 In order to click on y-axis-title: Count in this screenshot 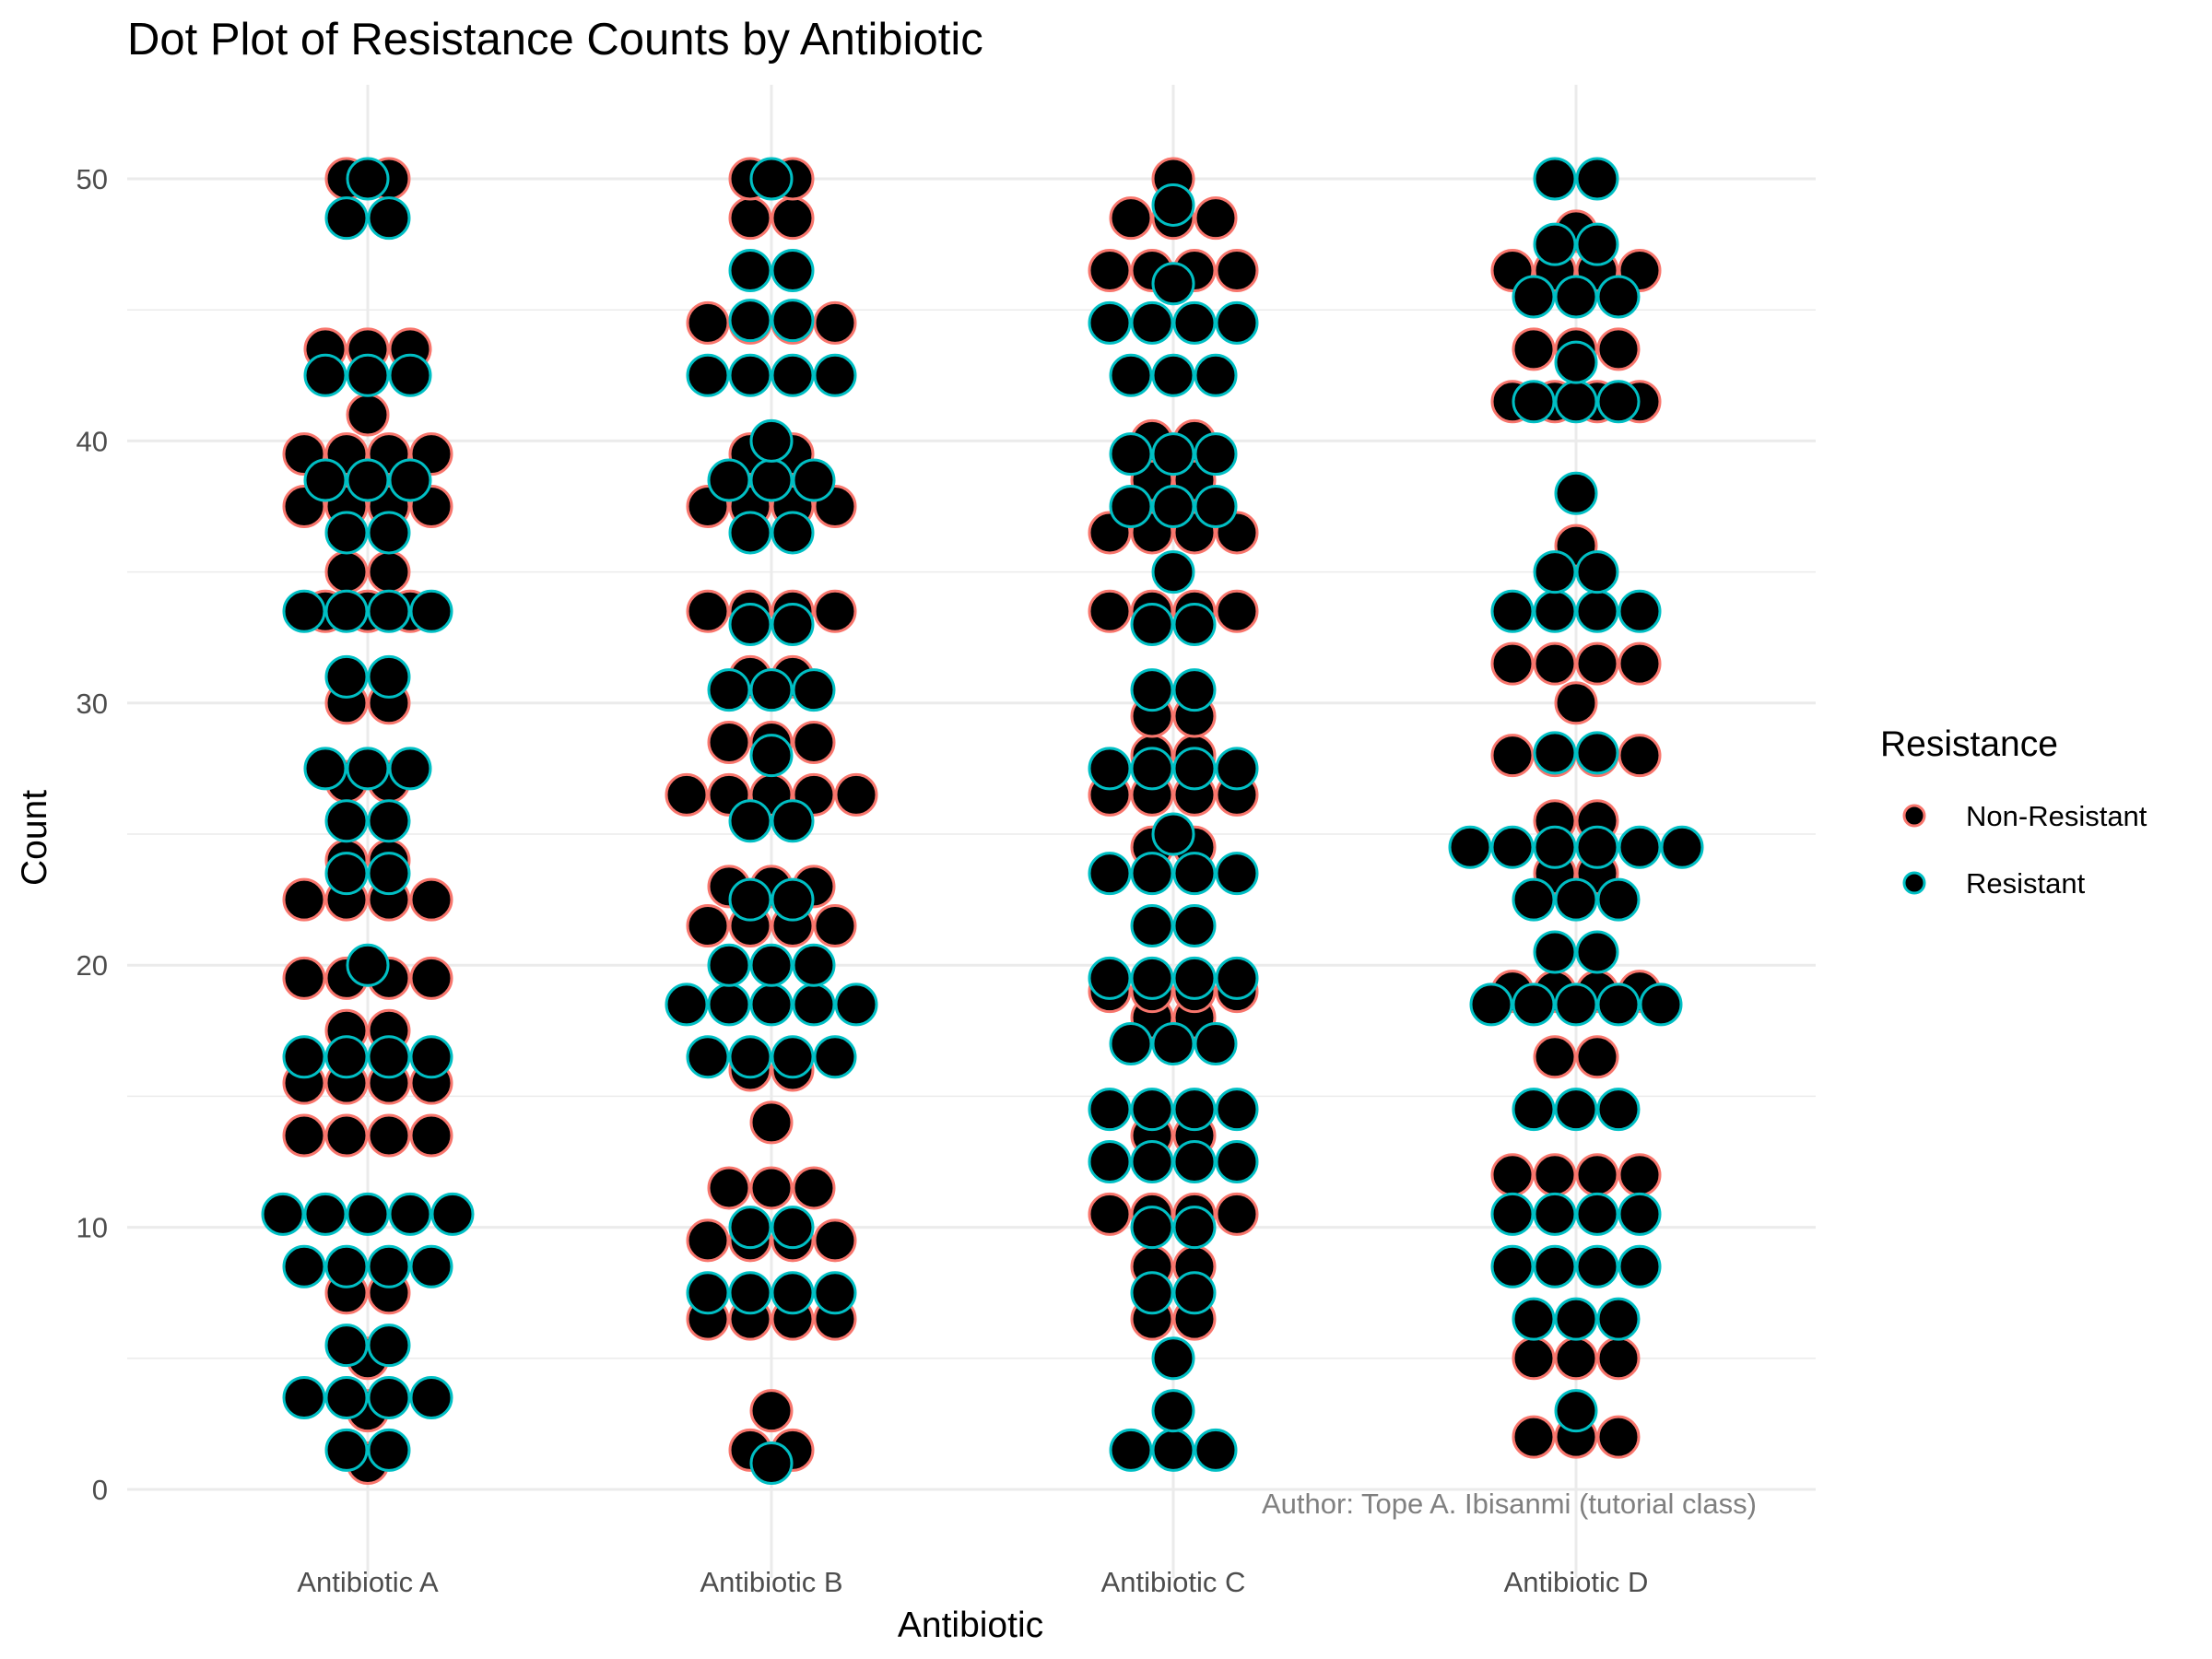, I will do `click(34, 838)`.